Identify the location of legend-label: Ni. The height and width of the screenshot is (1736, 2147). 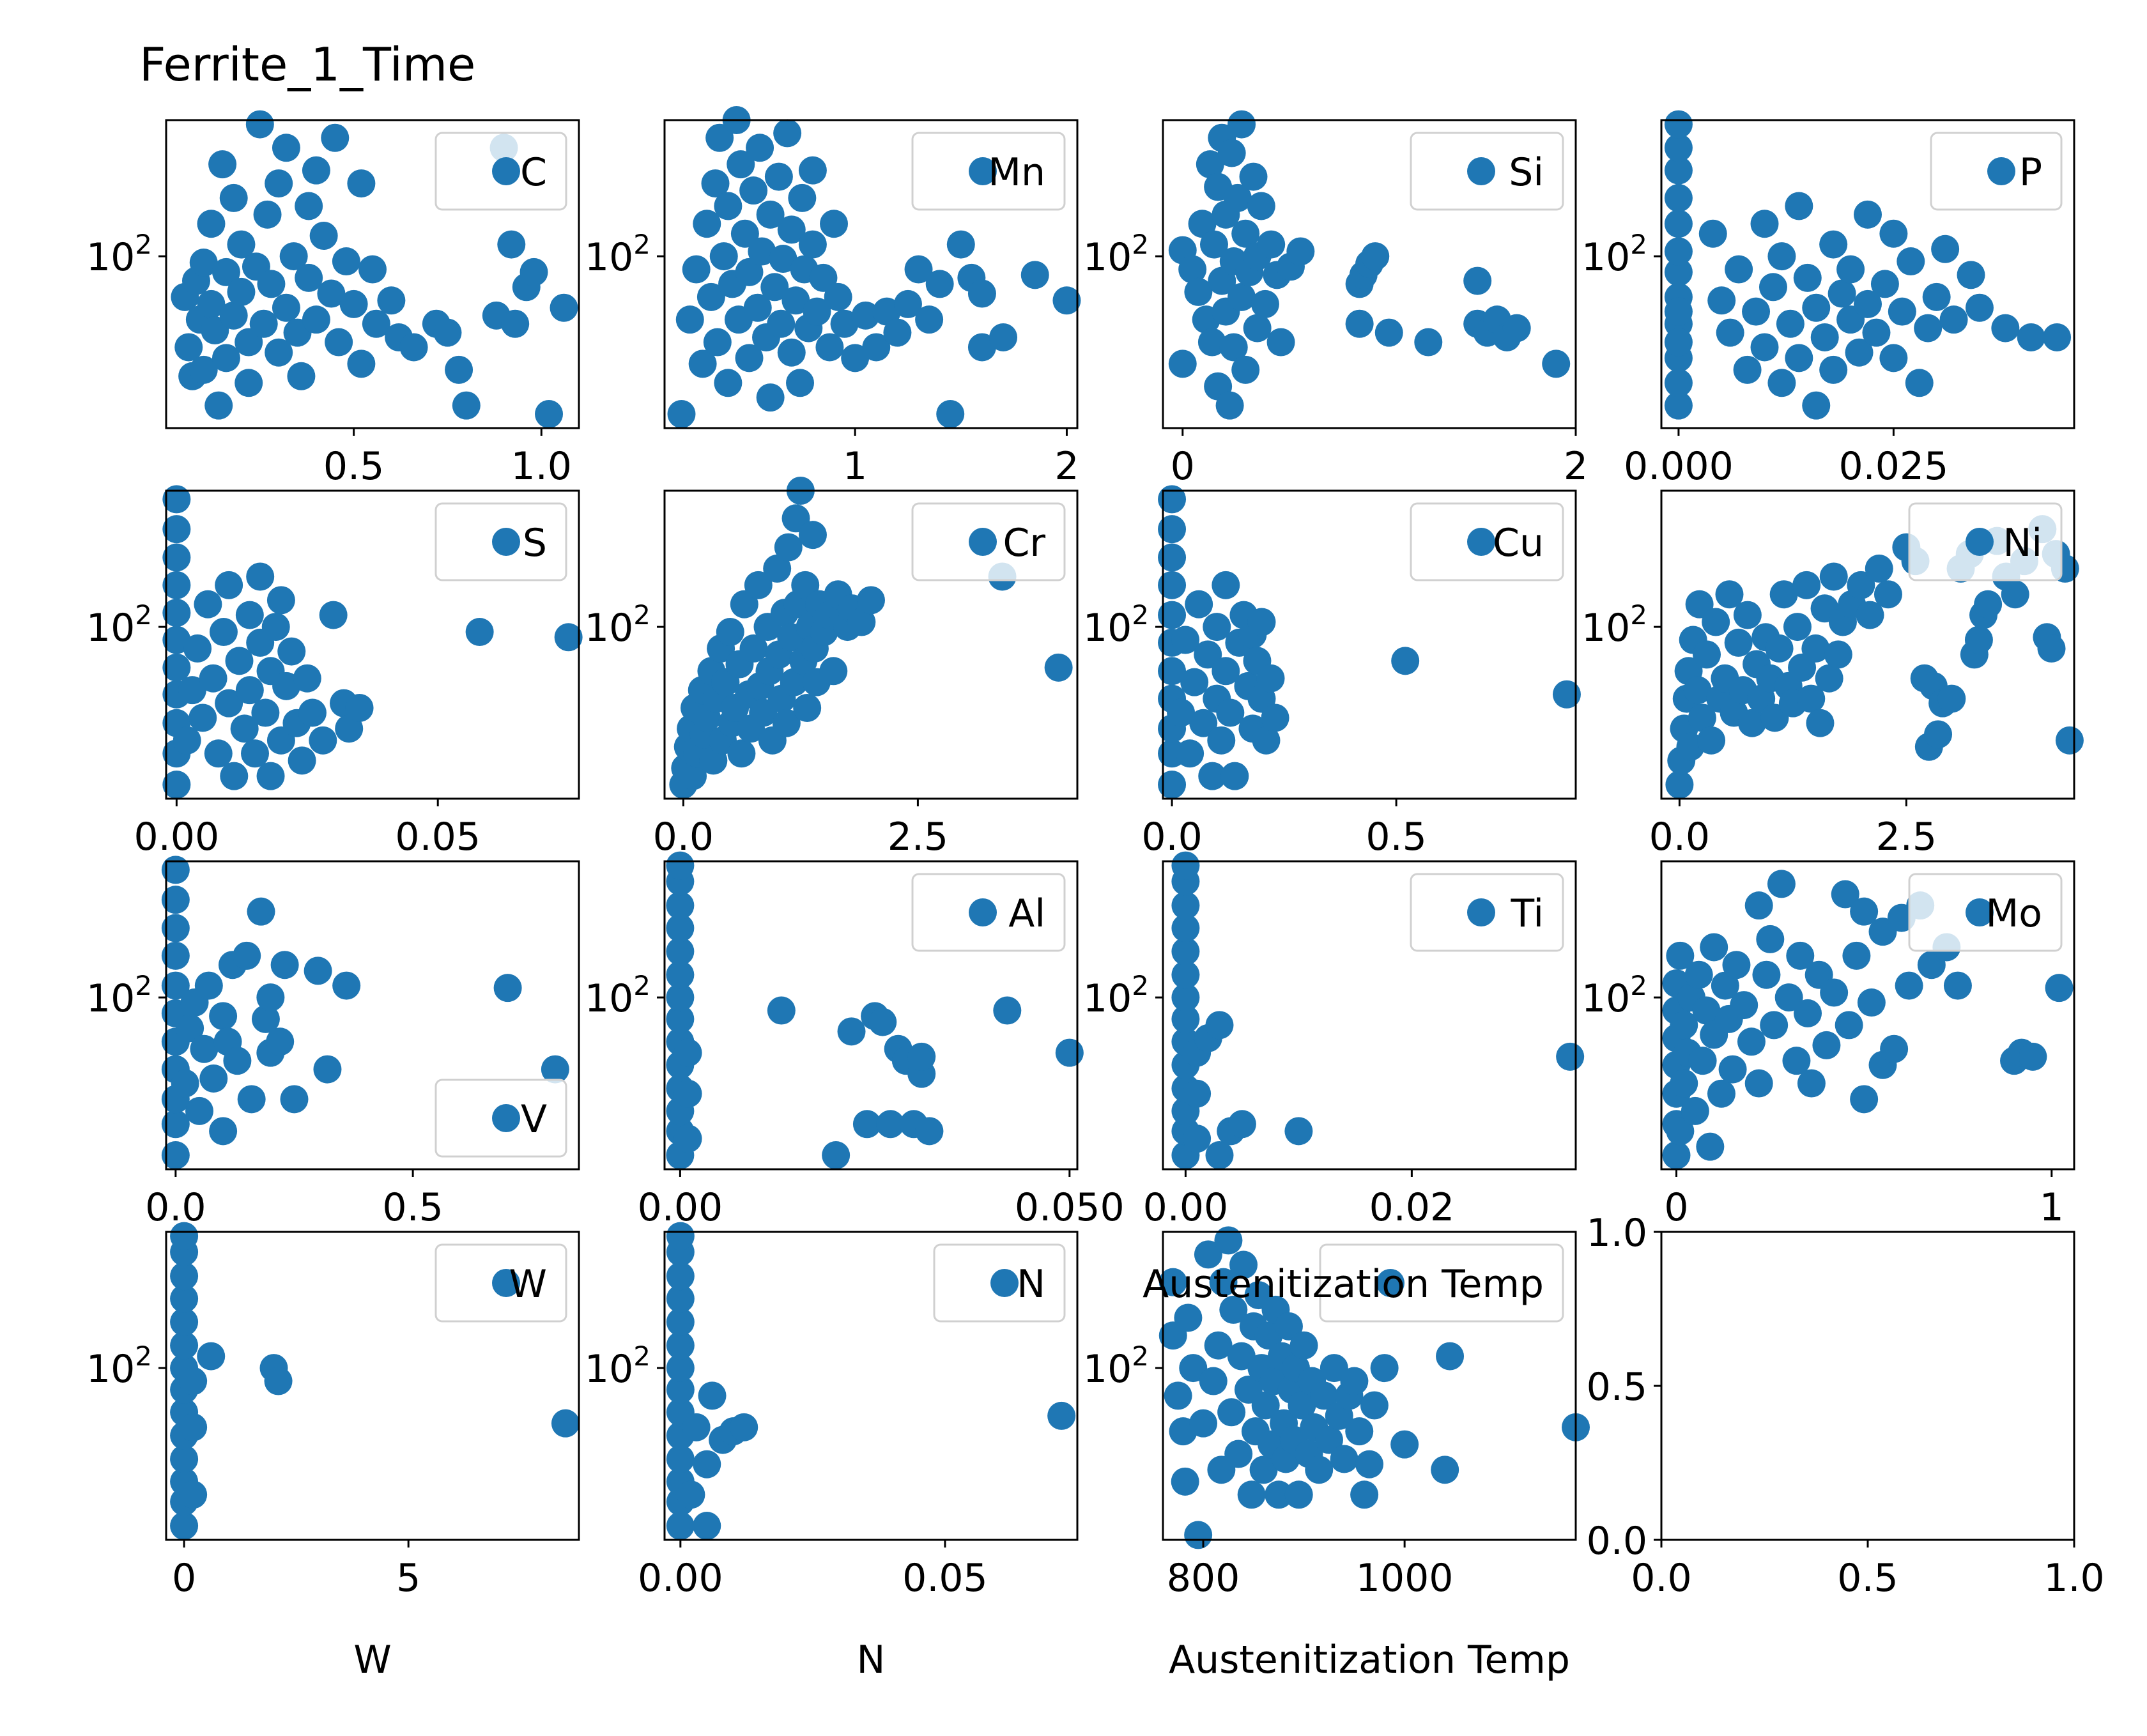
(2022, 543).